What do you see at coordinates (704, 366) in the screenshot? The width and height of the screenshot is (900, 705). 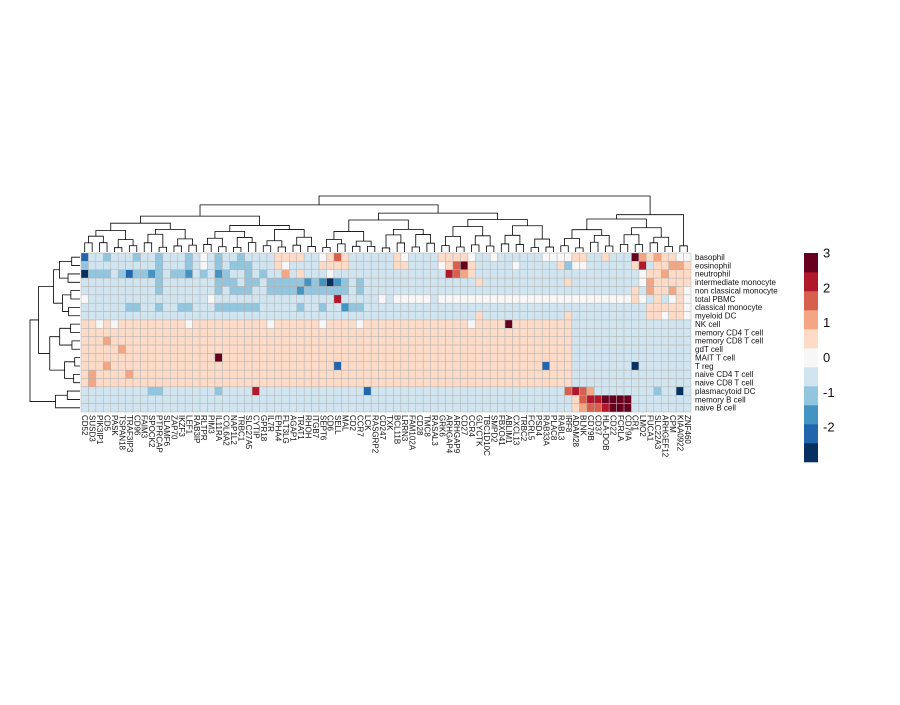 I see `row-label: T reg` at bounding box center [704, 366].